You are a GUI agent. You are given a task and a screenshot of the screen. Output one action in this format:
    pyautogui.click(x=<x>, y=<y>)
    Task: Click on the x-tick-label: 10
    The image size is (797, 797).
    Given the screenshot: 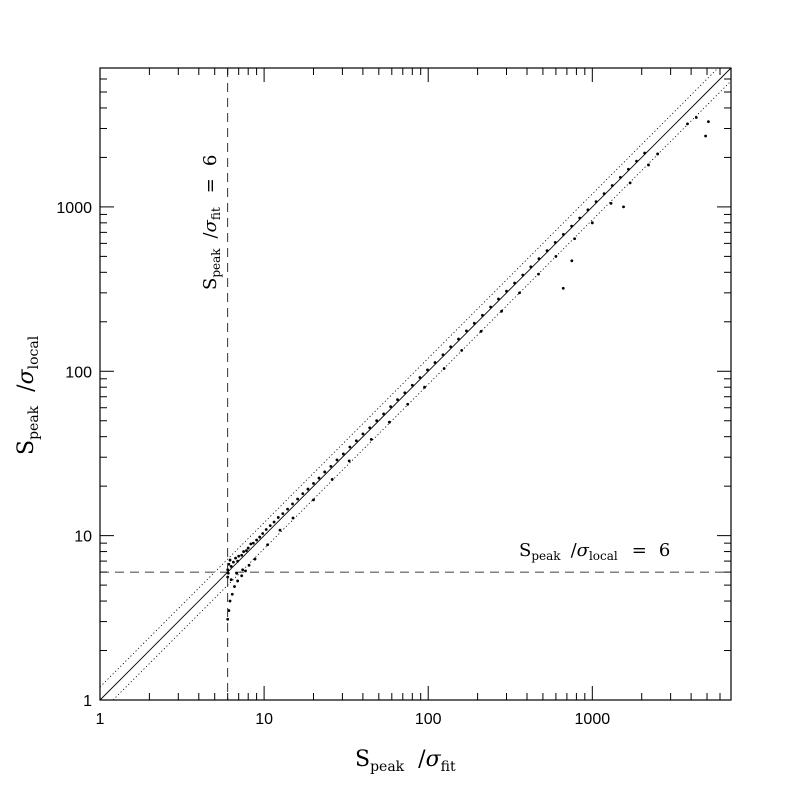 What is the action you would take?
    pyautogui.click(x=264, y=719)
    